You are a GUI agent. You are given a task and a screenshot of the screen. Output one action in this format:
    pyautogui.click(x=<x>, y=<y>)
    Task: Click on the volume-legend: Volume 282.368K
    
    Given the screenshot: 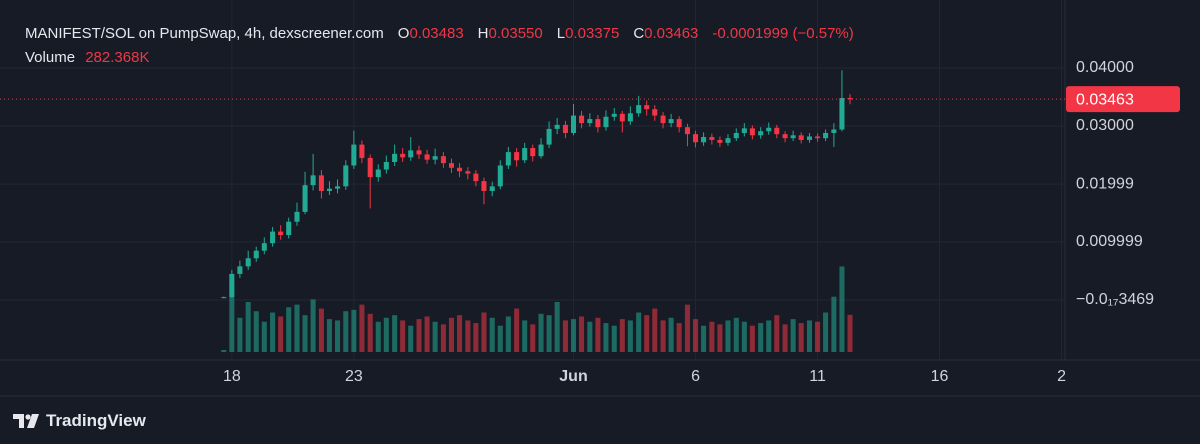 What is the action you would take?
    pyautogui.click(x=87, y=57)
    